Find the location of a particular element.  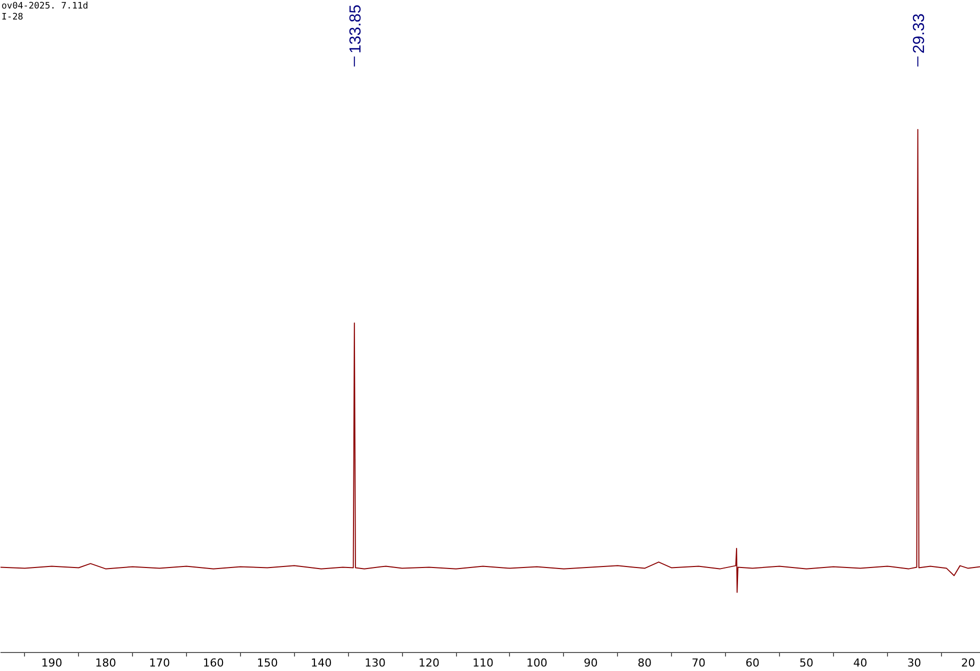

x-tick-label: 140 is located at coordinates (321, 663).